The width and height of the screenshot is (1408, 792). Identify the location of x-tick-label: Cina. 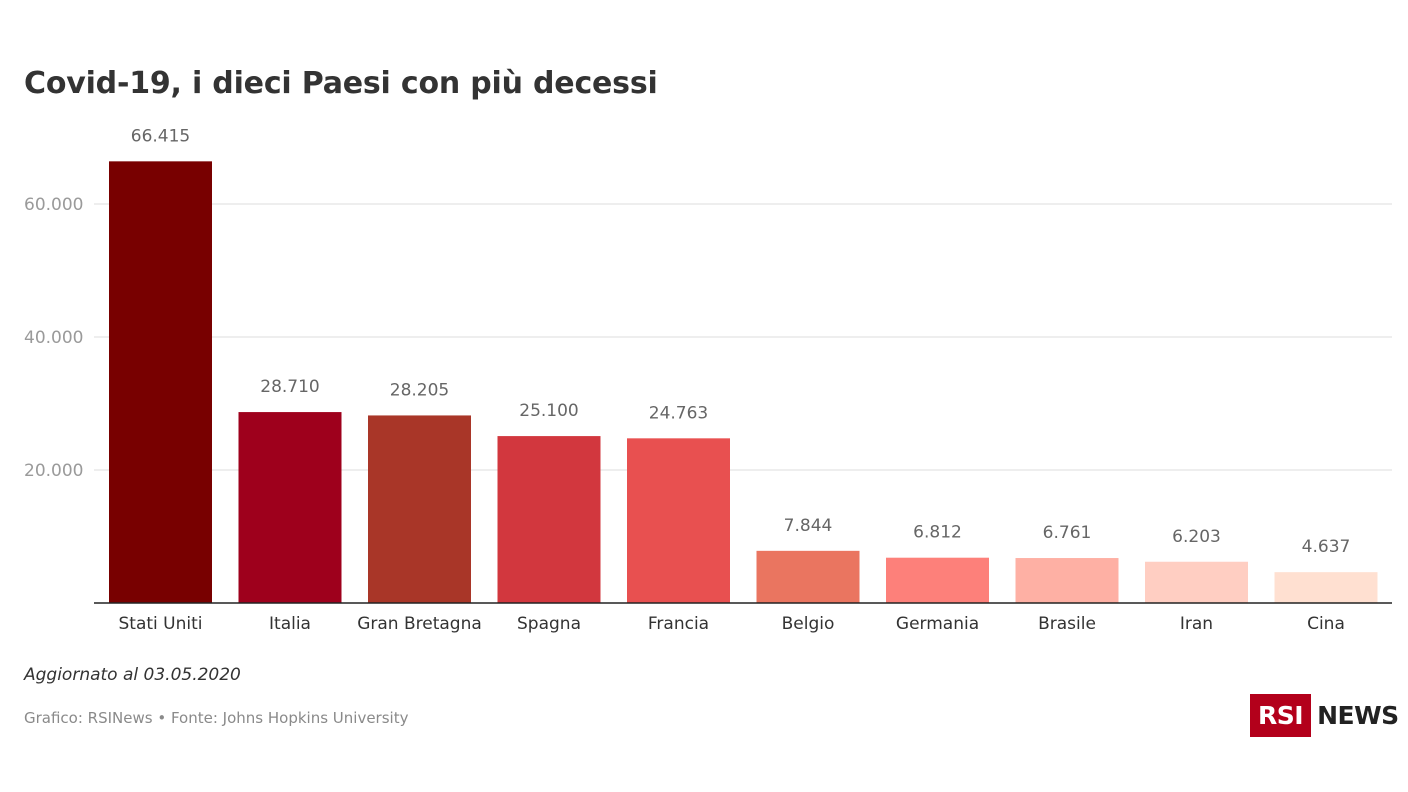
(1326, 624).